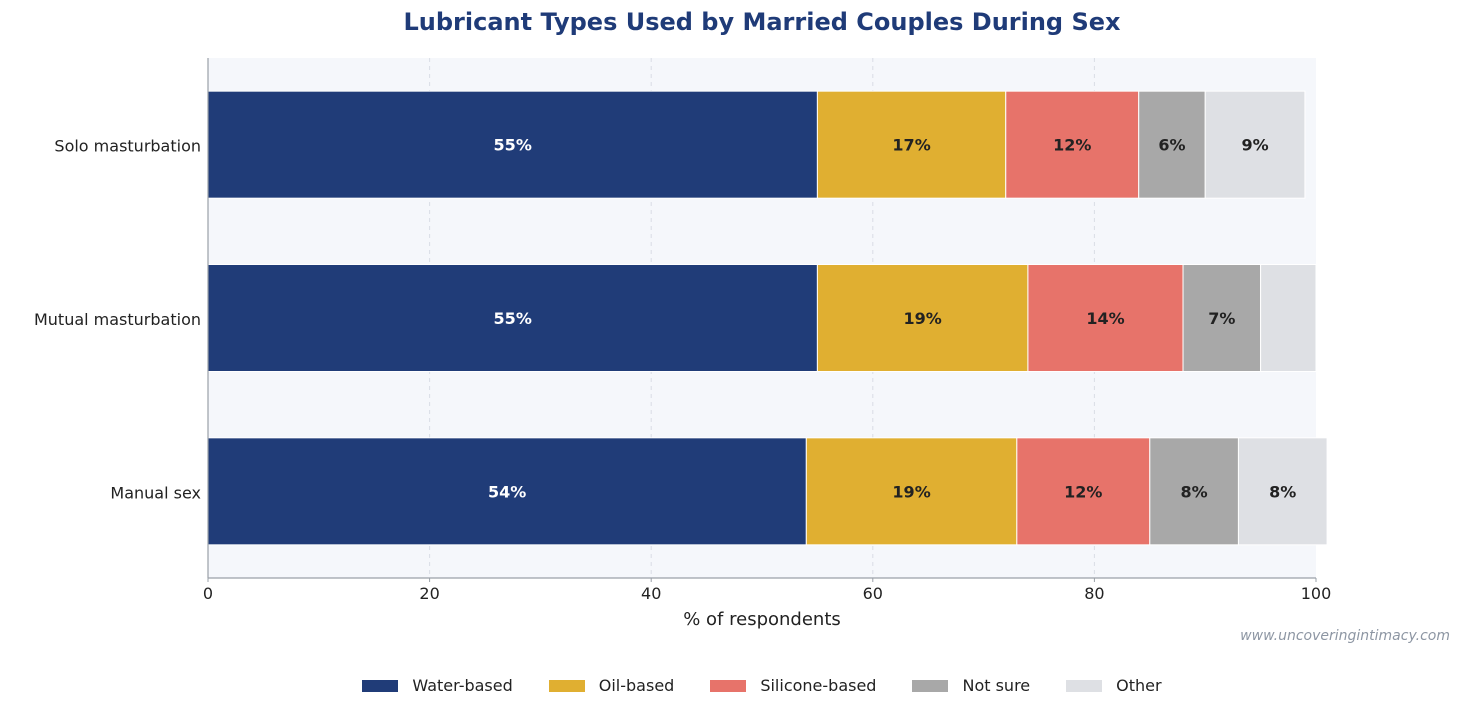  What do you see at coordinates (155, 492) in the screenshot?
I see `y-tick-label: Manual sex` at bounding box center [155, 492].